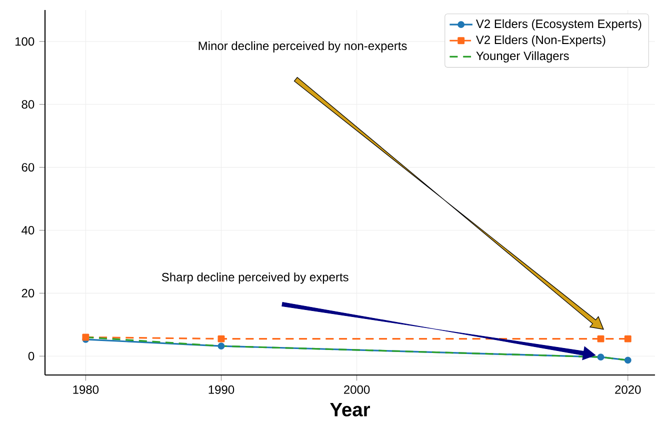 This screenshot has height=439, width=661. What do you see at coordinates (28, 230) in the screenshot?
I see `y-tick-label: 40` at bounding box center [28, 230].